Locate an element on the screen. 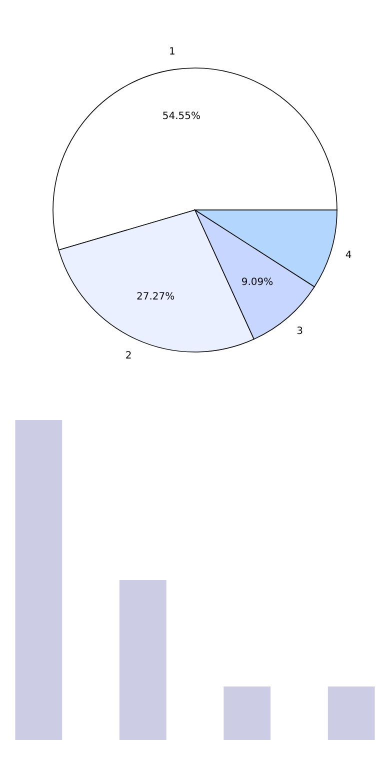 This screenshot has height=780, width=390. slice-label: 2 is located at coordinates (128, 356).